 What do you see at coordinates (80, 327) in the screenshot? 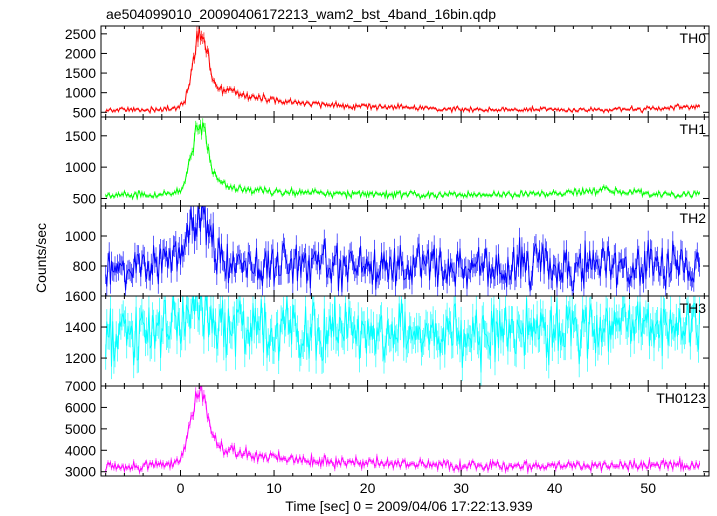
I see `y-tick-label: 1400` at bounding box center [80, 327].